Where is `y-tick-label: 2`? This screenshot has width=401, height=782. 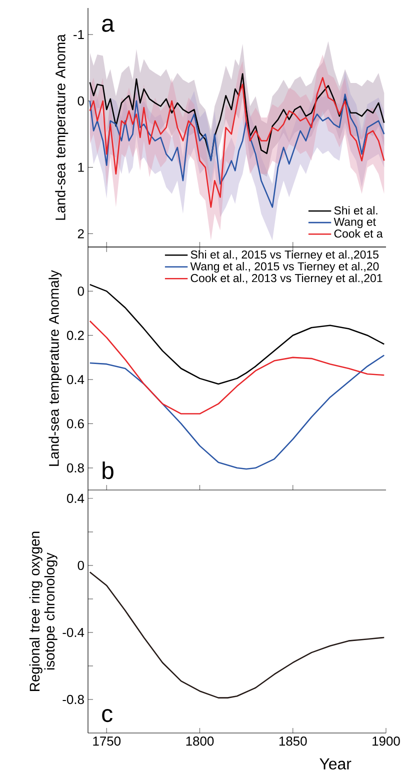
y-tick-label: 2 is located at coordinates (81, 233).